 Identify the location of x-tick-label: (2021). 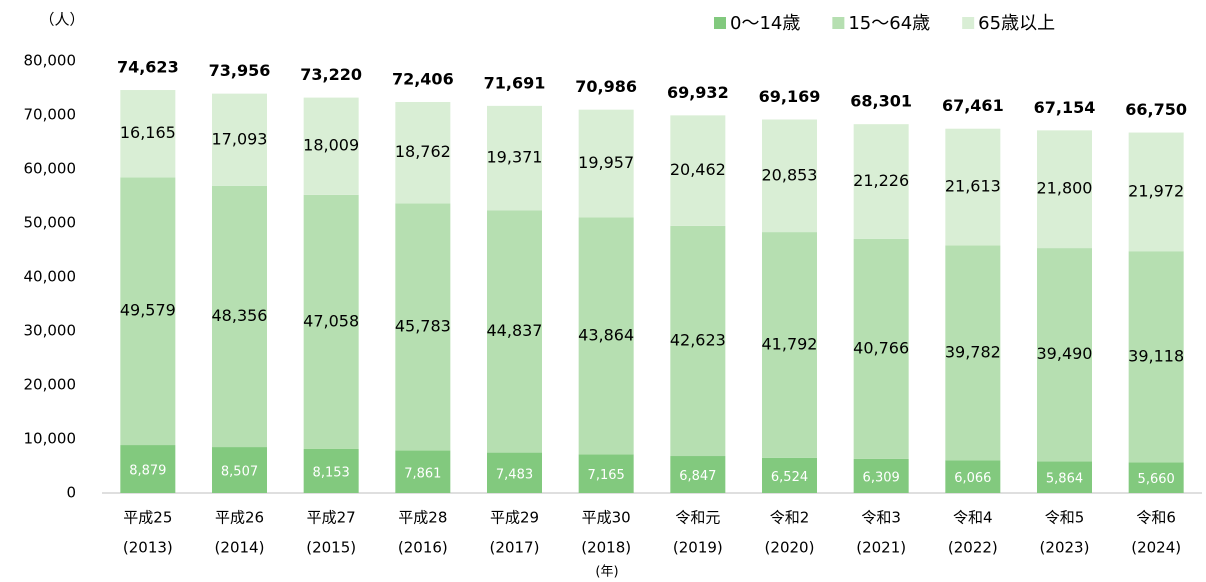
(881, 548).